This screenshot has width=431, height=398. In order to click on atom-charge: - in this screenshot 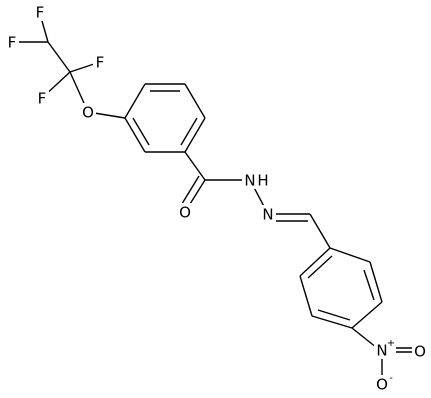, I will do `click(391, 378)`.